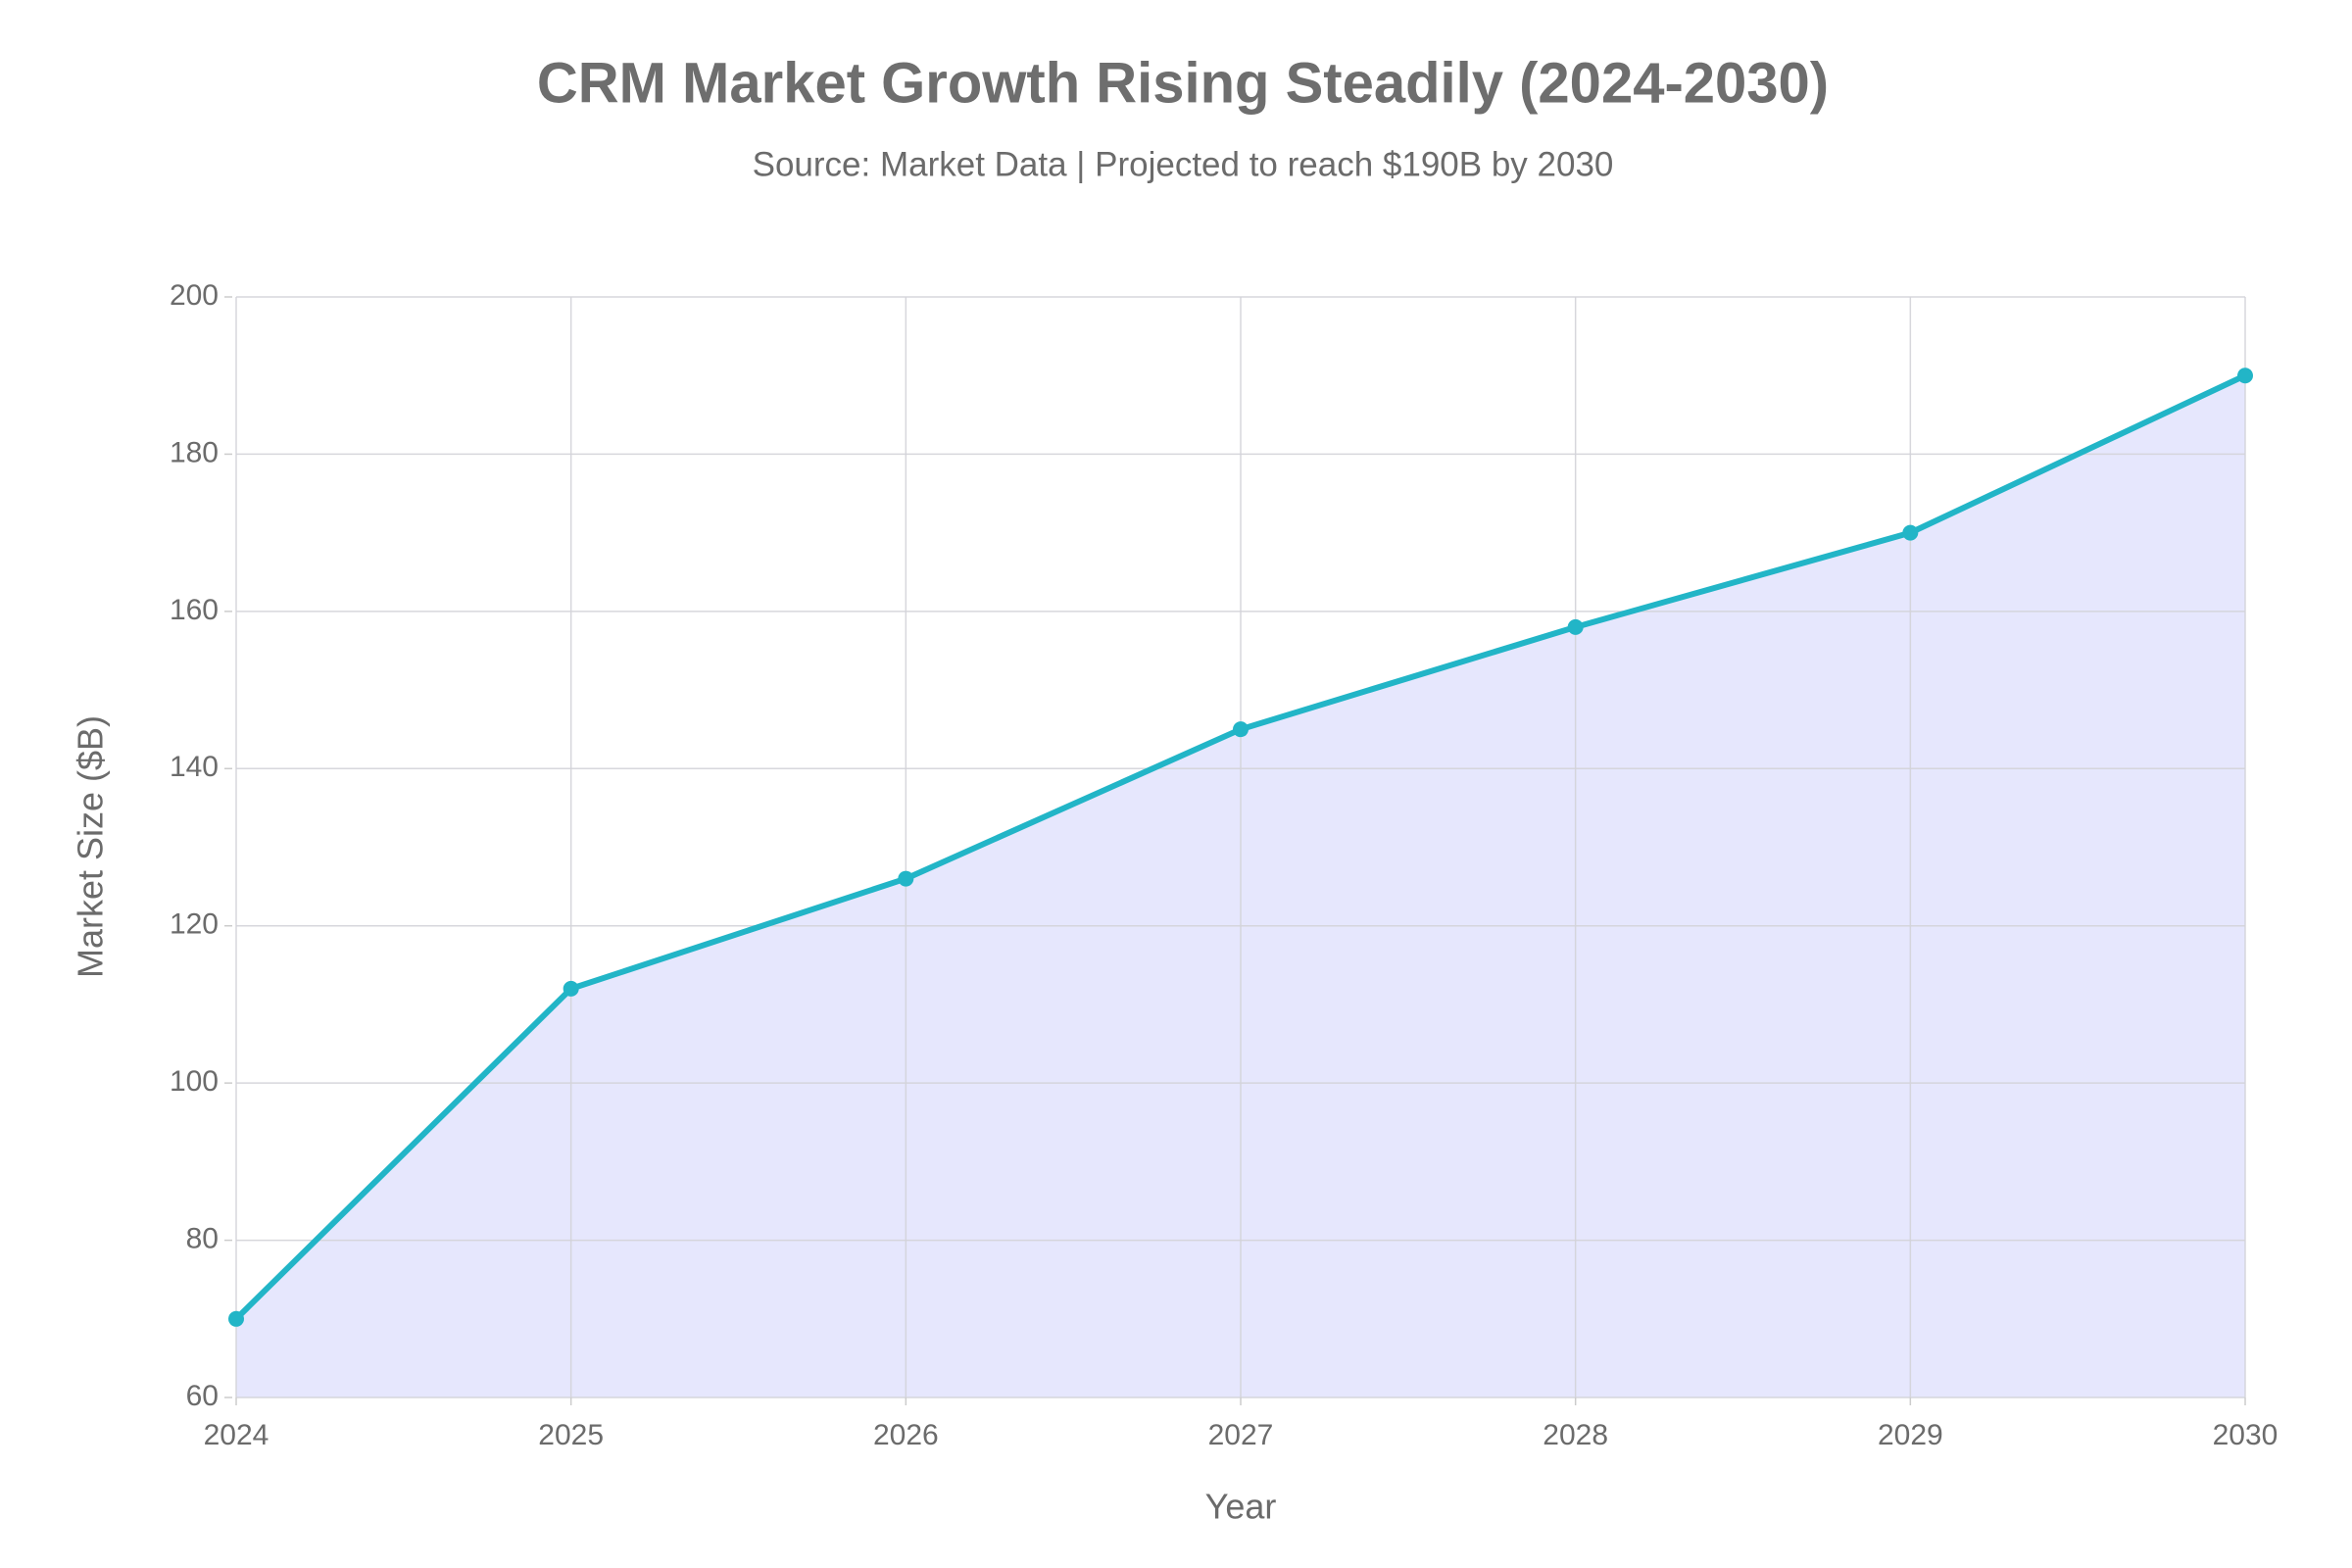 The image size is (2352, 1568). What do you see at coordinates (202, 1396) in the screenshot?
I see `y-tick-label: 60` at bounding box center [202, 1396].